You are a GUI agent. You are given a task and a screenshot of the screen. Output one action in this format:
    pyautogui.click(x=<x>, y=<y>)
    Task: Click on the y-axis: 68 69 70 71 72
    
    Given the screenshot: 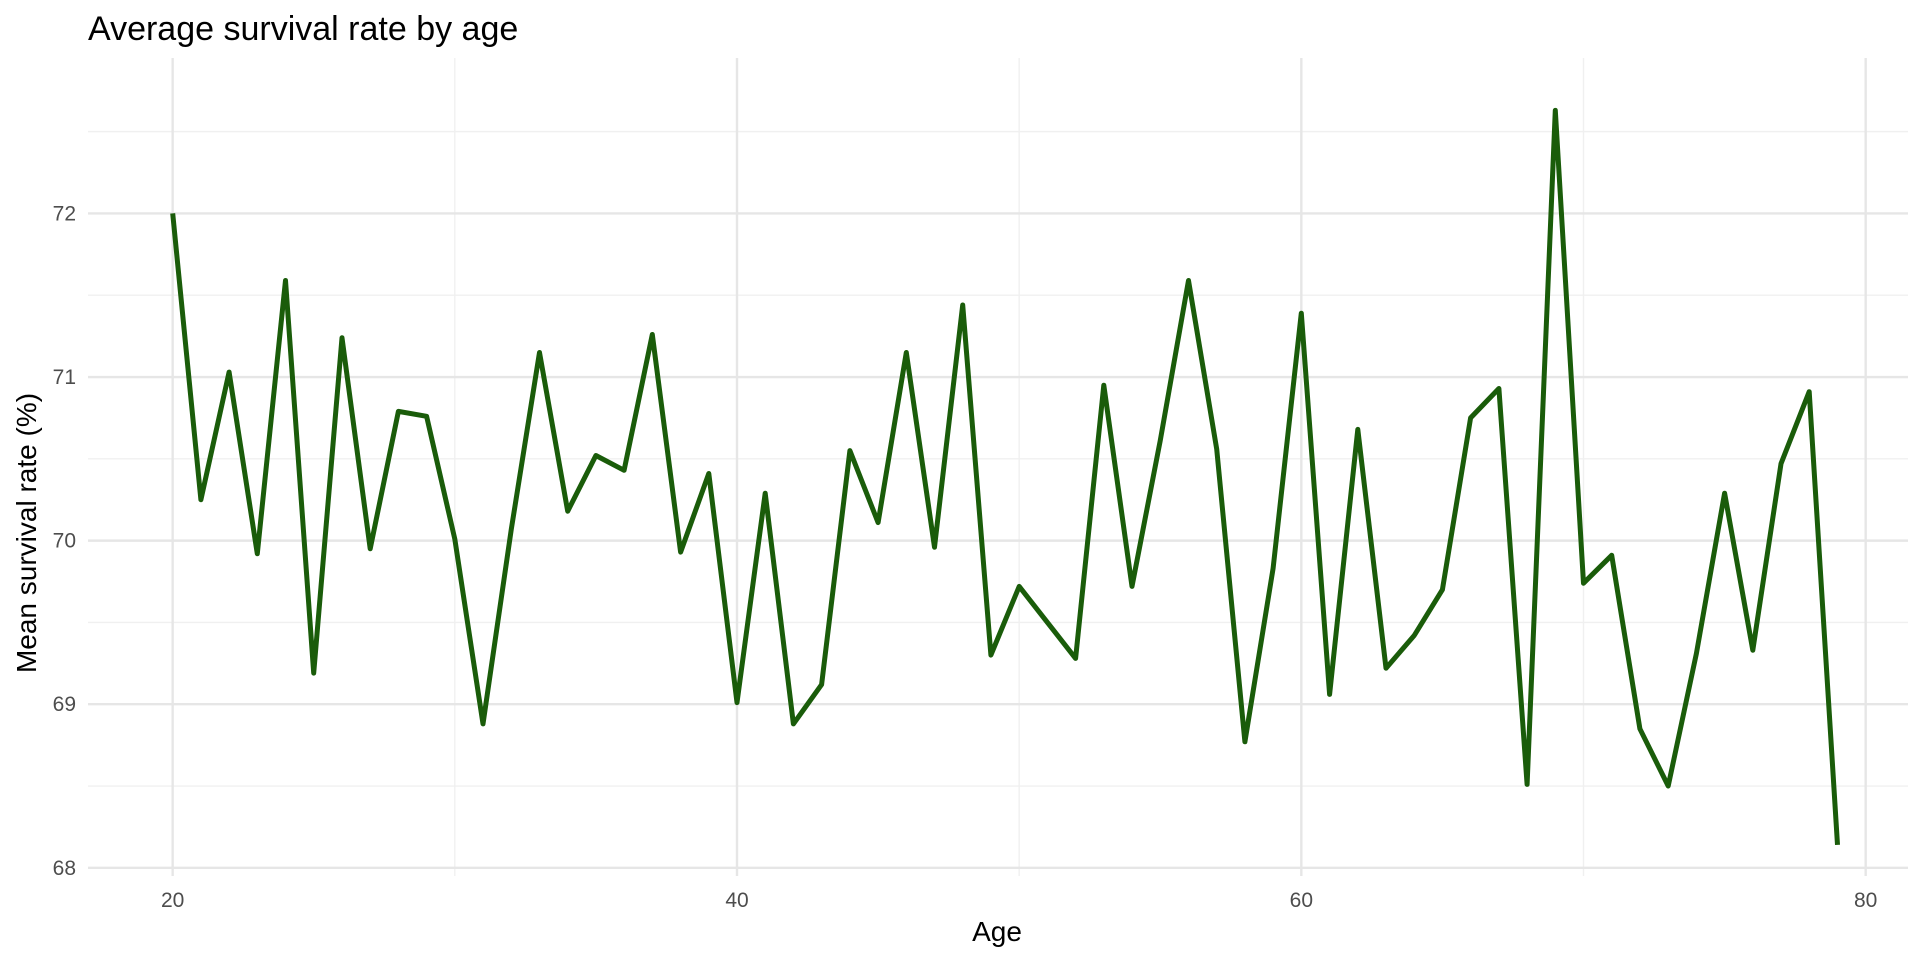 What is the action you would take?
    pyautogui.click(x=64, y=540)
    